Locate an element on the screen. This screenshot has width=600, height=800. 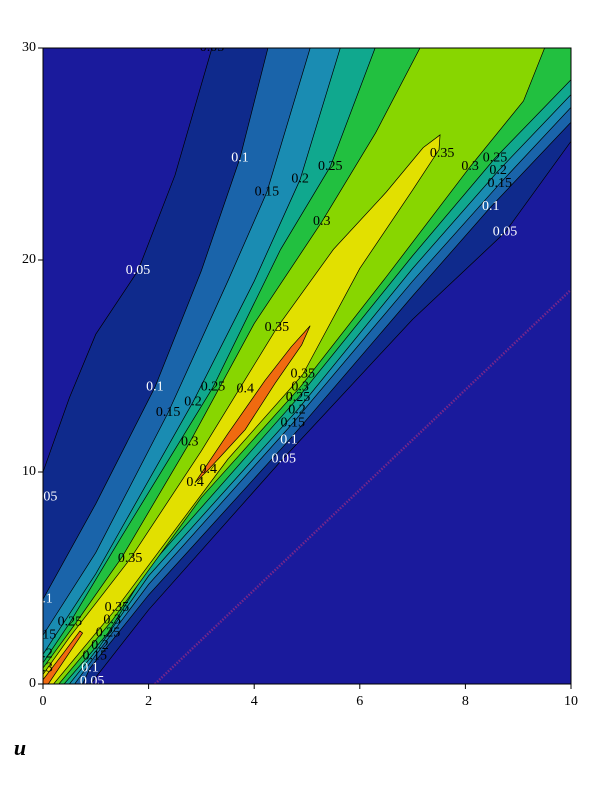
x-tick-label: 10 is located at coordinates (571, 701).